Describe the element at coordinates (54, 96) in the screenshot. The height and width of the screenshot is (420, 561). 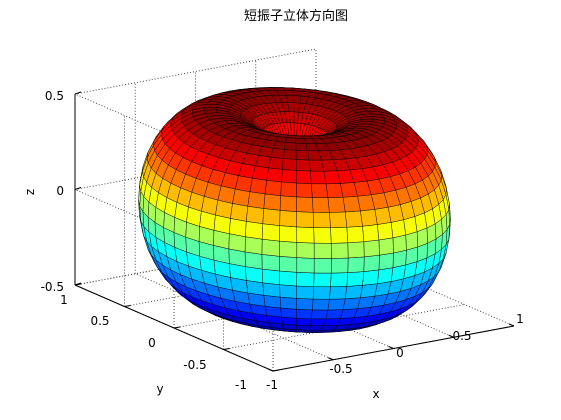
I see `z-tick-label: 0.5` at that location.